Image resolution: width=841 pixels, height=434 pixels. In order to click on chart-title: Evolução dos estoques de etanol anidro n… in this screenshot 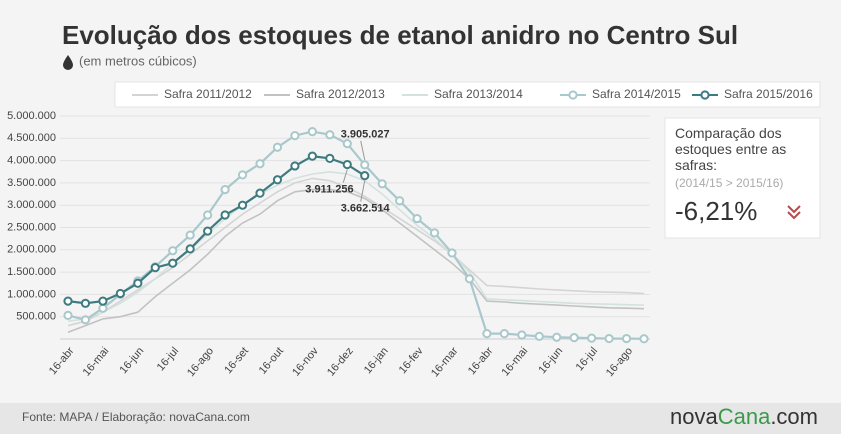, I will do `click(400, 35)`.